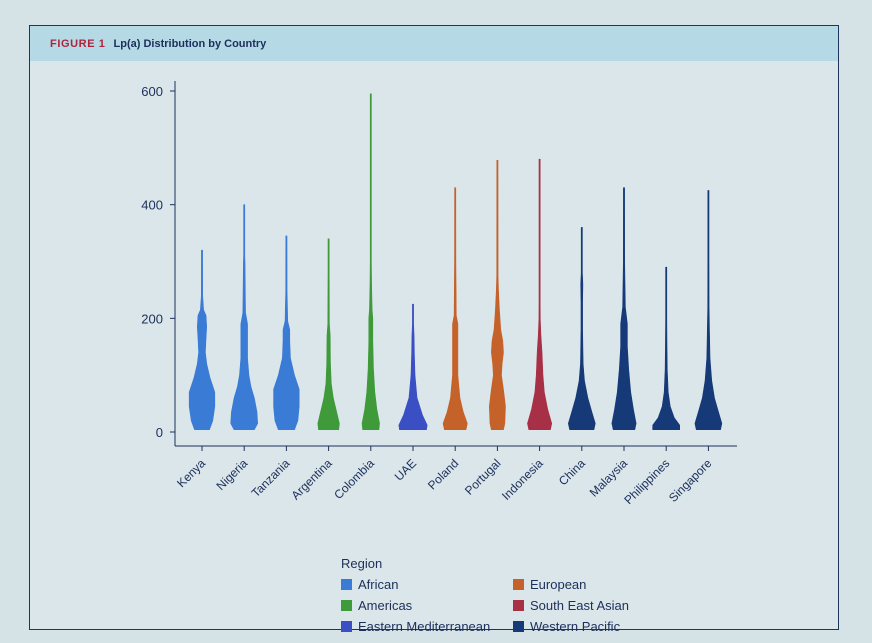 This screenshot has height=643, width=872. I want to click on violin-colombia, so click(370, 262).